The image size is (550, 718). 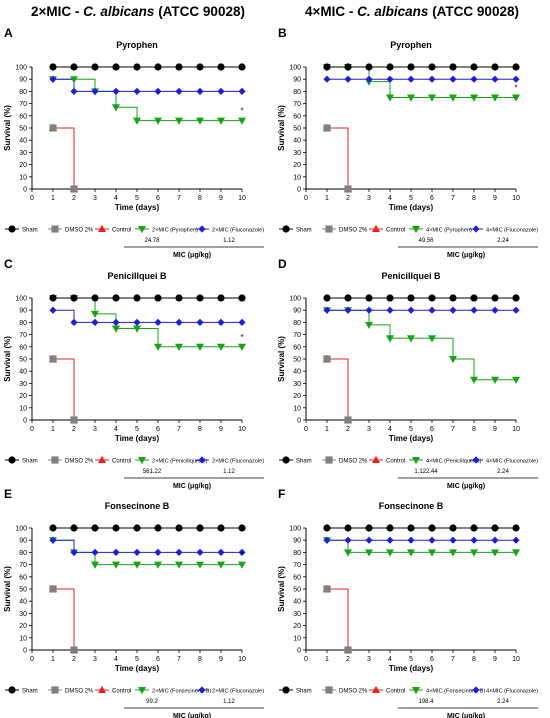 I want to click on panel-letter: C, so click(x=8, y=264).